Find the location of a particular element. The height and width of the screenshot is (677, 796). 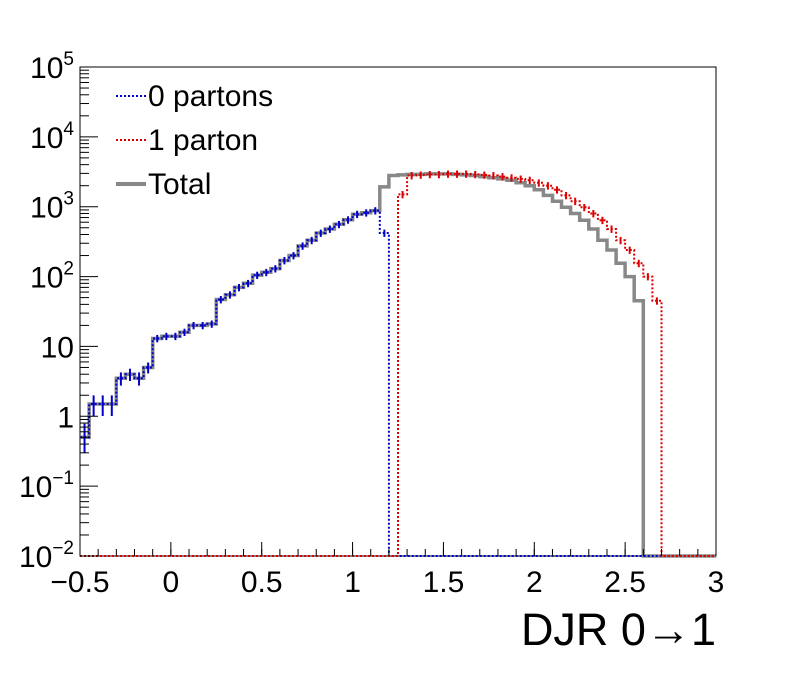

y-tick-label: 10³ is located at coordinates (52, 207).